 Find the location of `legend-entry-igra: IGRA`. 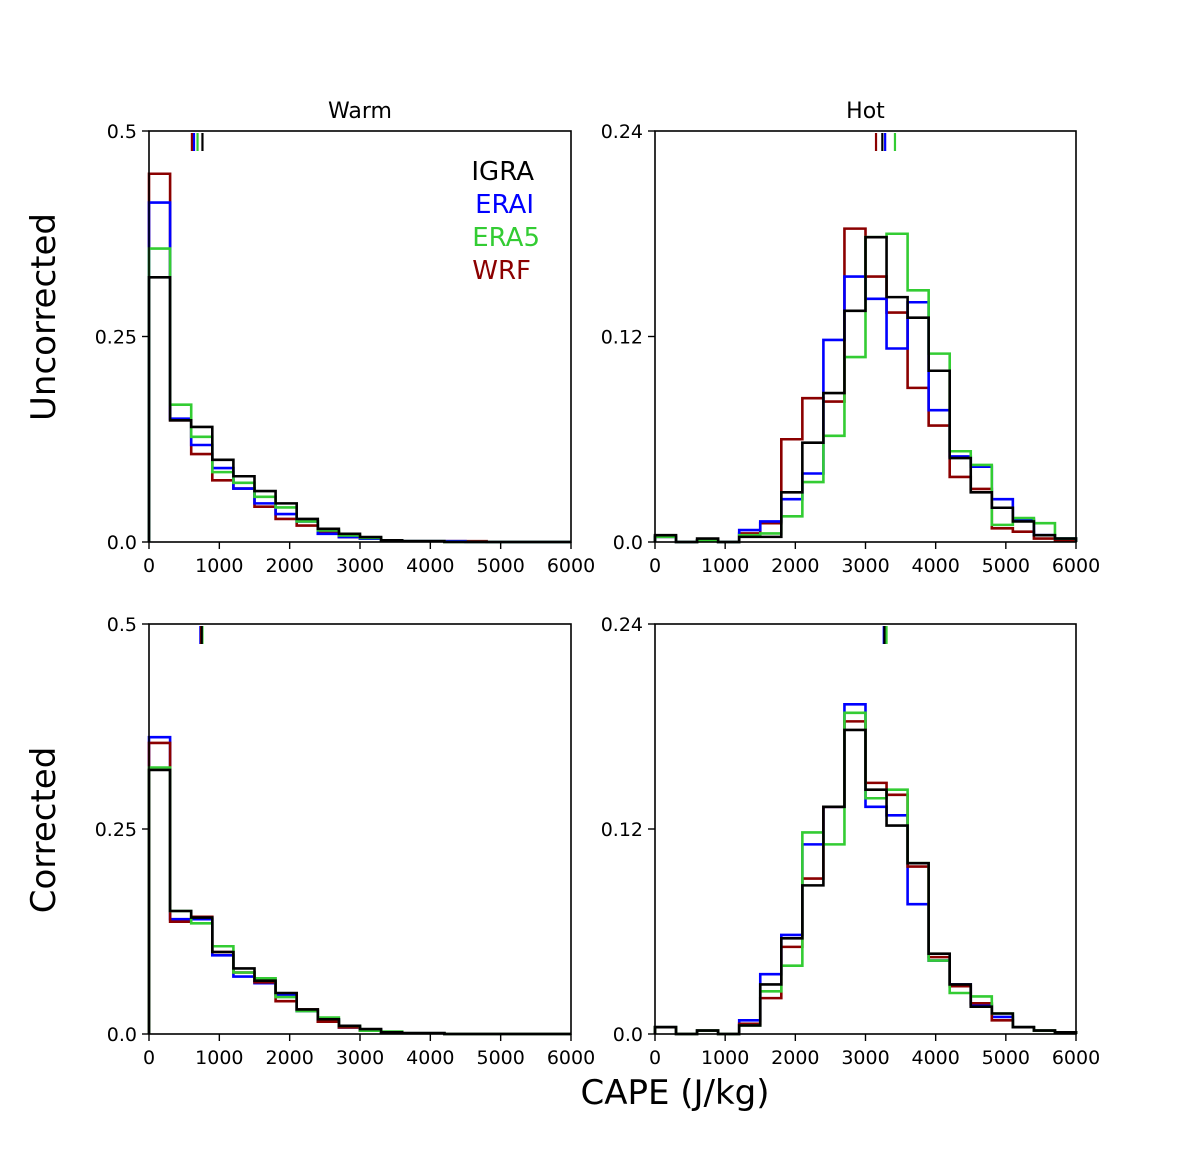

legend-entry-igra: IGRA is located at coordinates (502, 172).